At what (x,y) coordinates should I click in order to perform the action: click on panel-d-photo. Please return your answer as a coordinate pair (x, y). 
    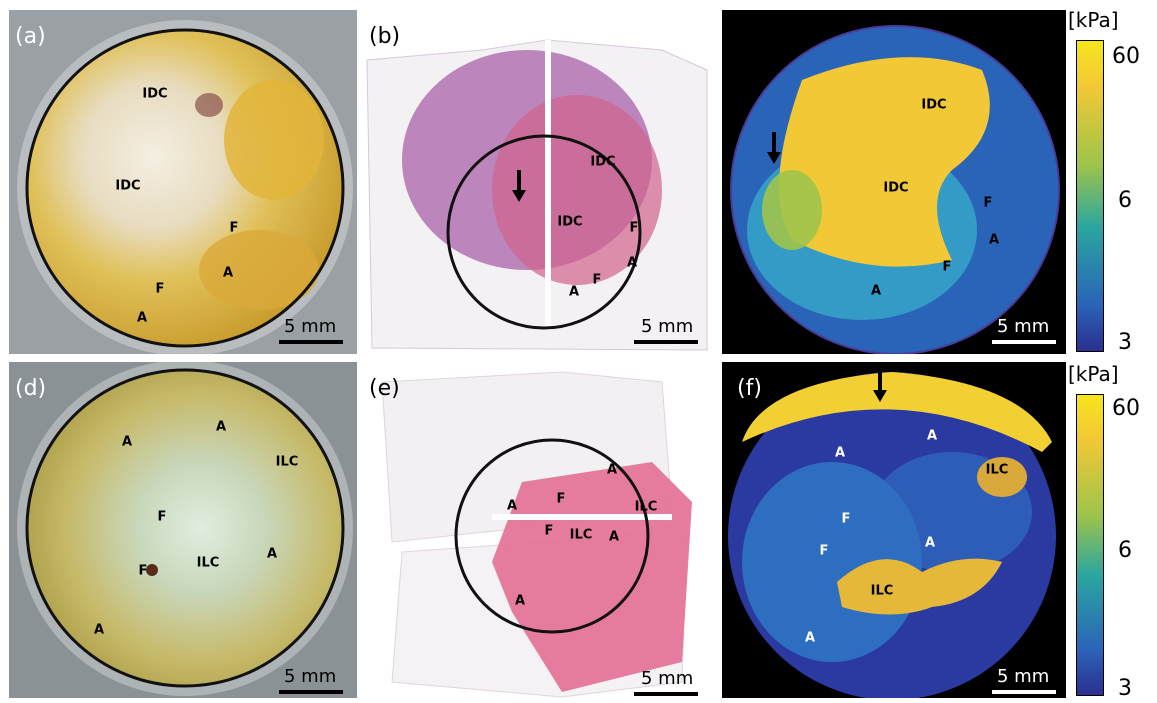
    Looking at the image, I should click on (183, 530).